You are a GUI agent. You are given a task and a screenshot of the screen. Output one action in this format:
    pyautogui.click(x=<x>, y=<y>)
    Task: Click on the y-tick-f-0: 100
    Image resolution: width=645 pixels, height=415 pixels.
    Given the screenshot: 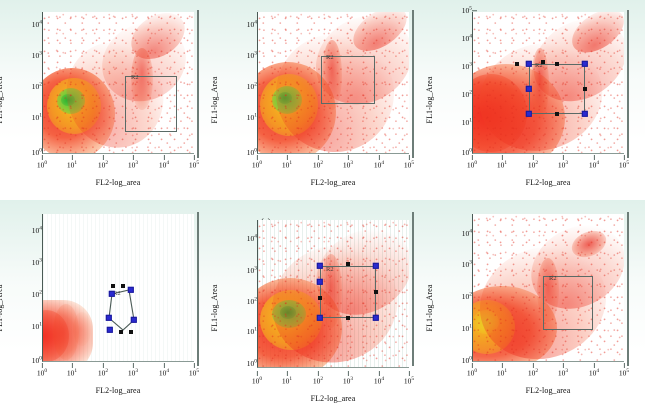 What is the action you would take?
    pyautogui.click(x=453, y=360)
    